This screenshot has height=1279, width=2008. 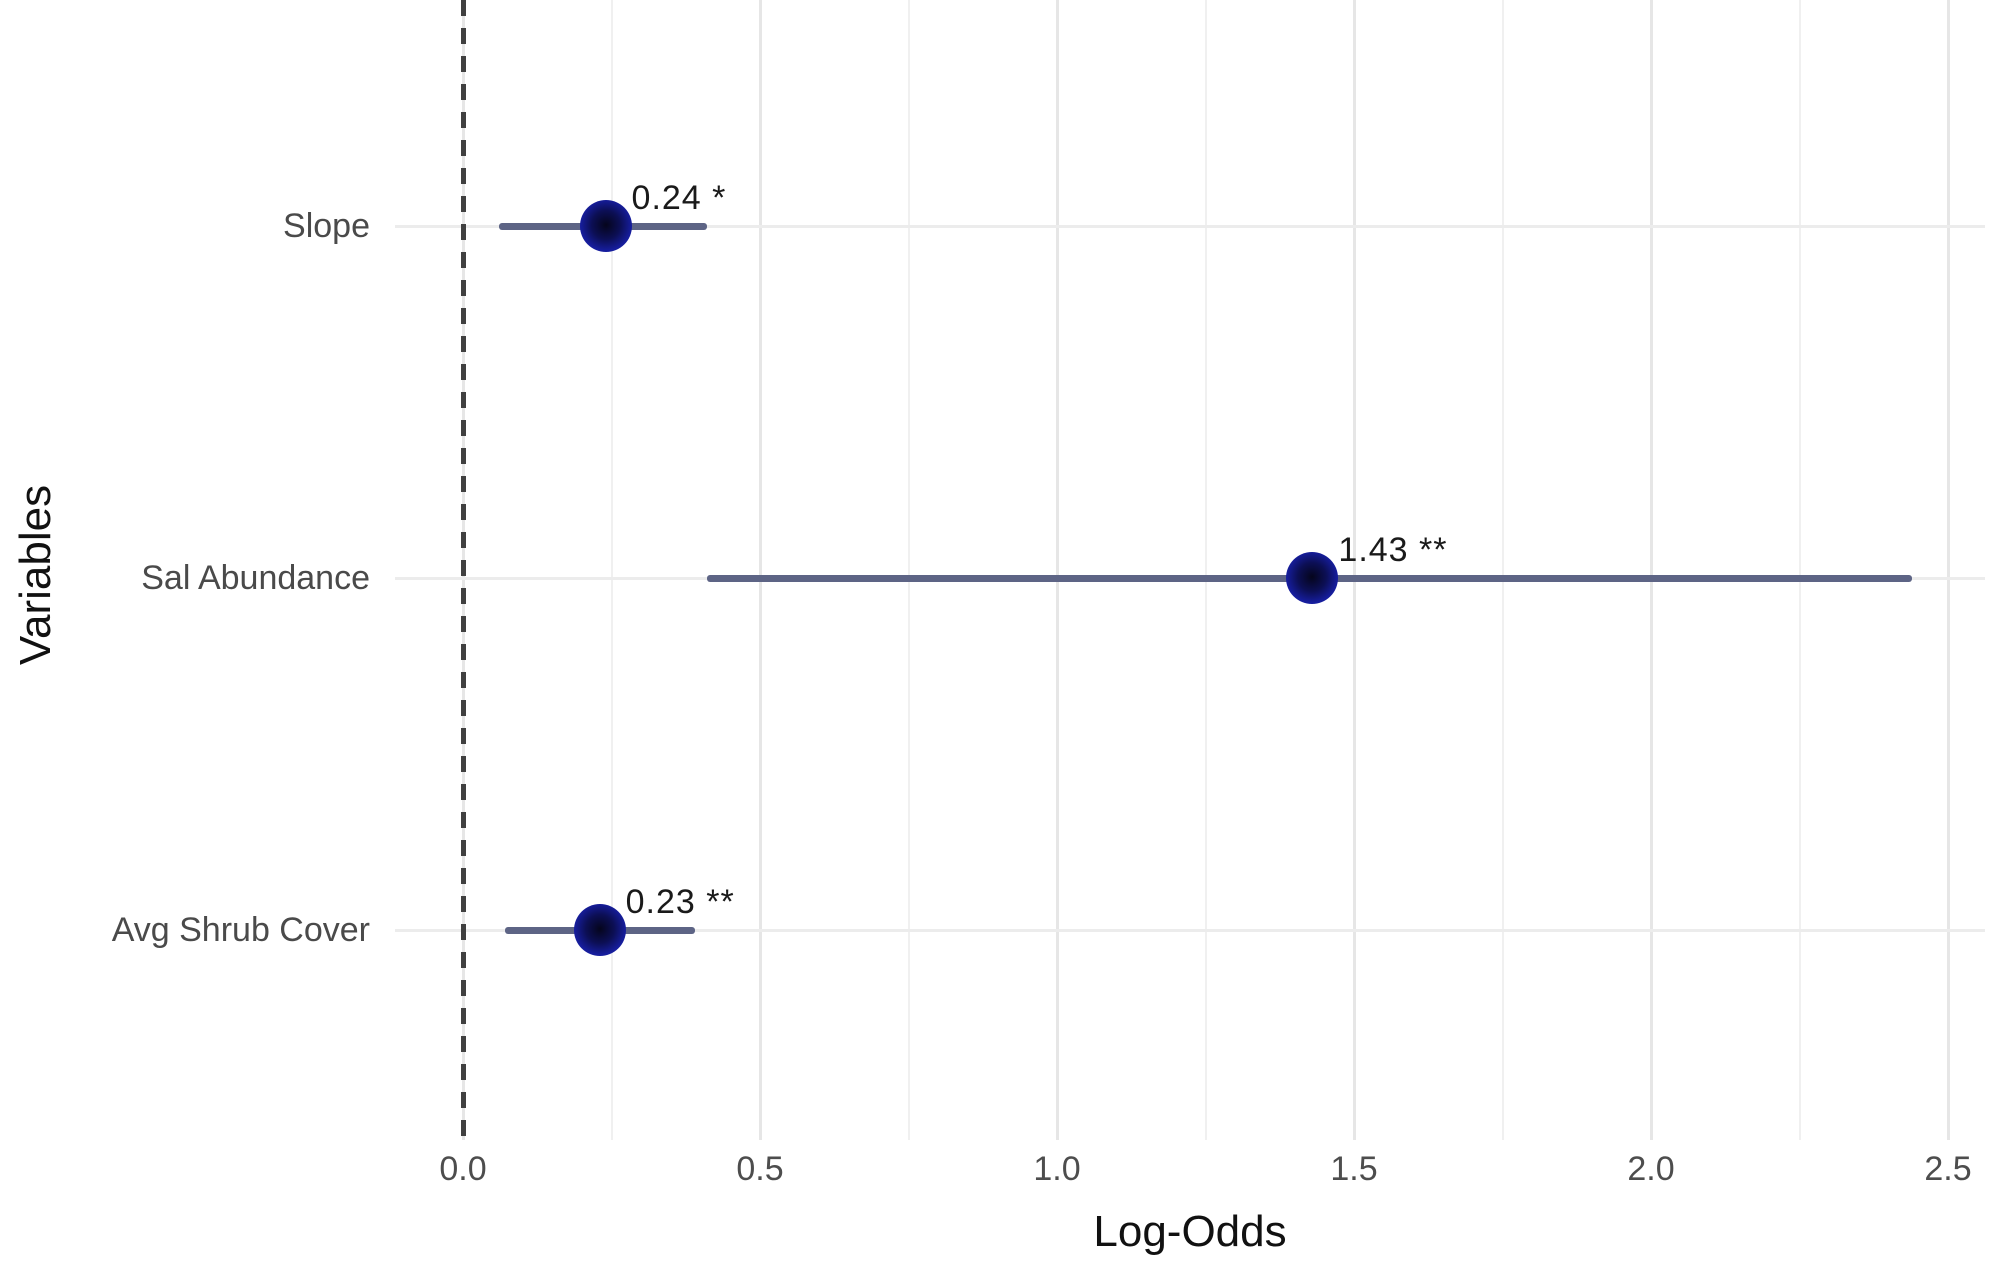 I want to click on zero-reference-line, so click(x=463, y=571).